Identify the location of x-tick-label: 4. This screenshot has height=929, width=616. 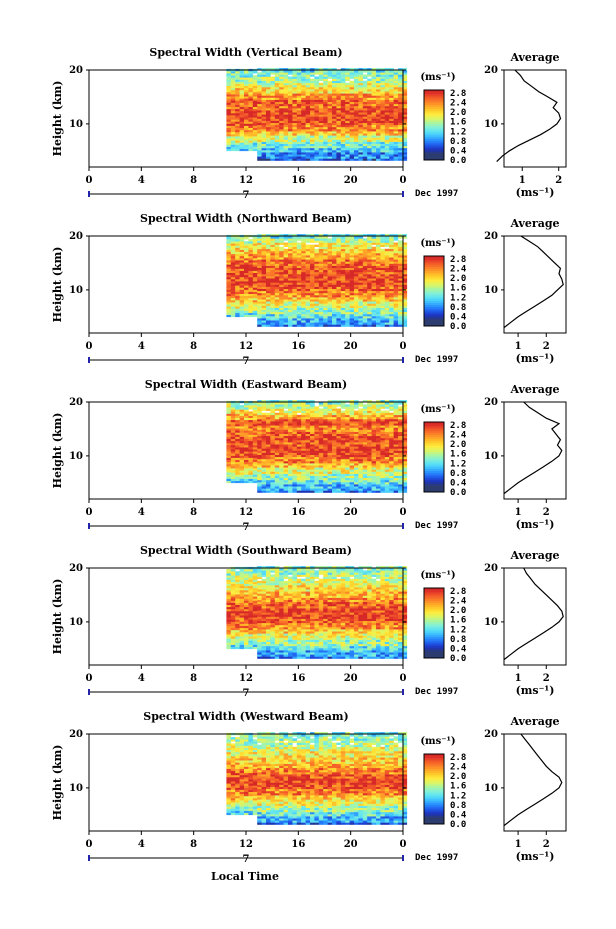
(141, 180).